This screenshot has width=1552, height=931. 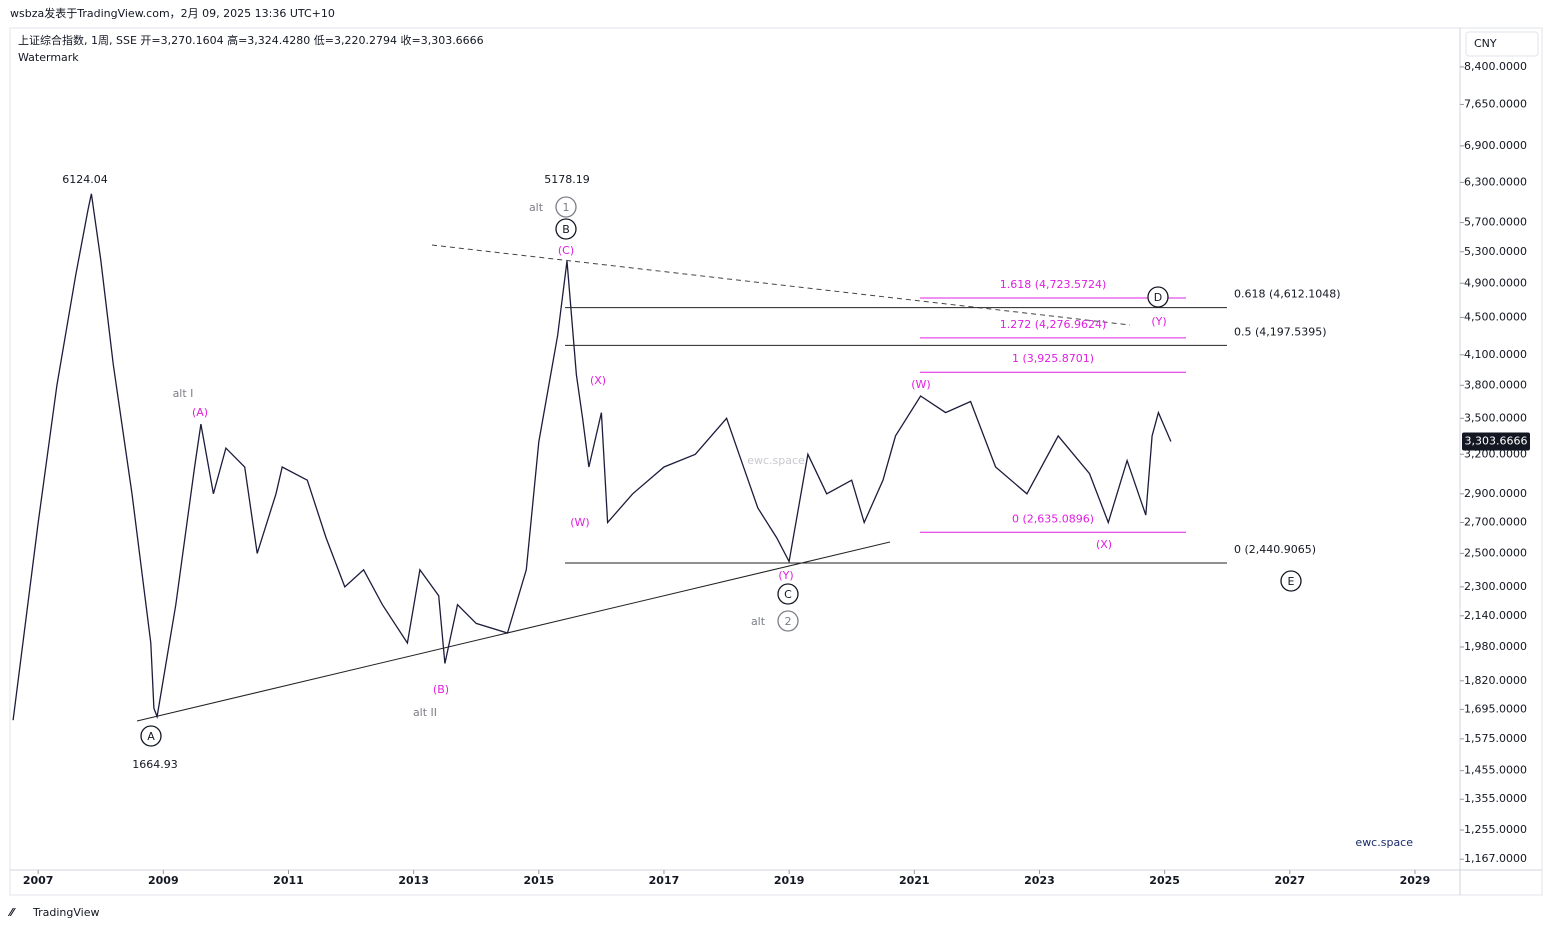 What do you see at coordinates (566, 250) in the screenshot?
I see `wave-label: (C)` at bounding box center [566, 250].